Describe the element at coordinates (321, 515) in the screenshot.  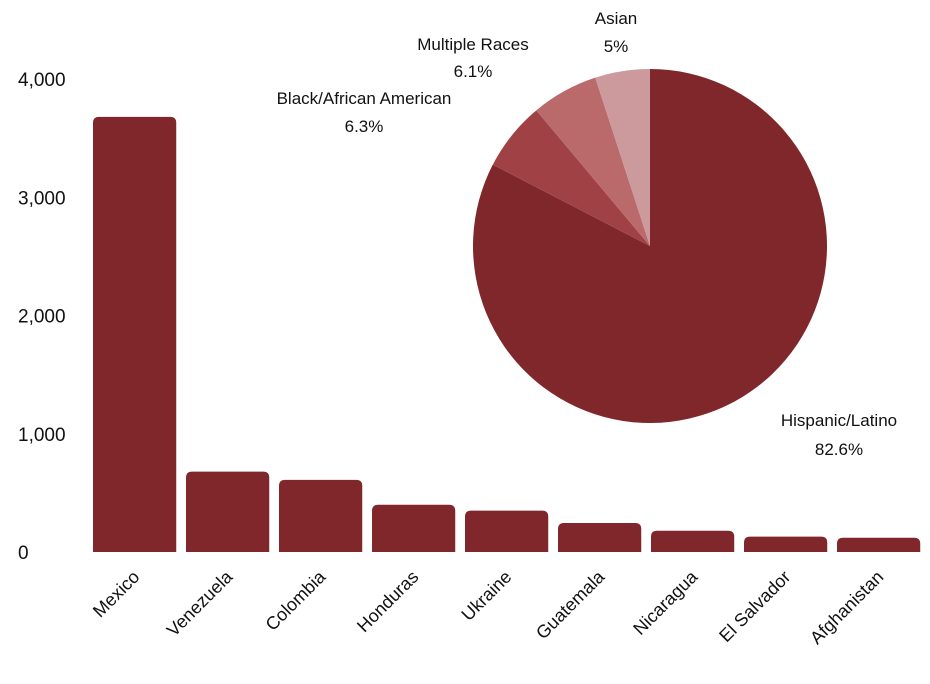
I see `bar-colombia` at that location.